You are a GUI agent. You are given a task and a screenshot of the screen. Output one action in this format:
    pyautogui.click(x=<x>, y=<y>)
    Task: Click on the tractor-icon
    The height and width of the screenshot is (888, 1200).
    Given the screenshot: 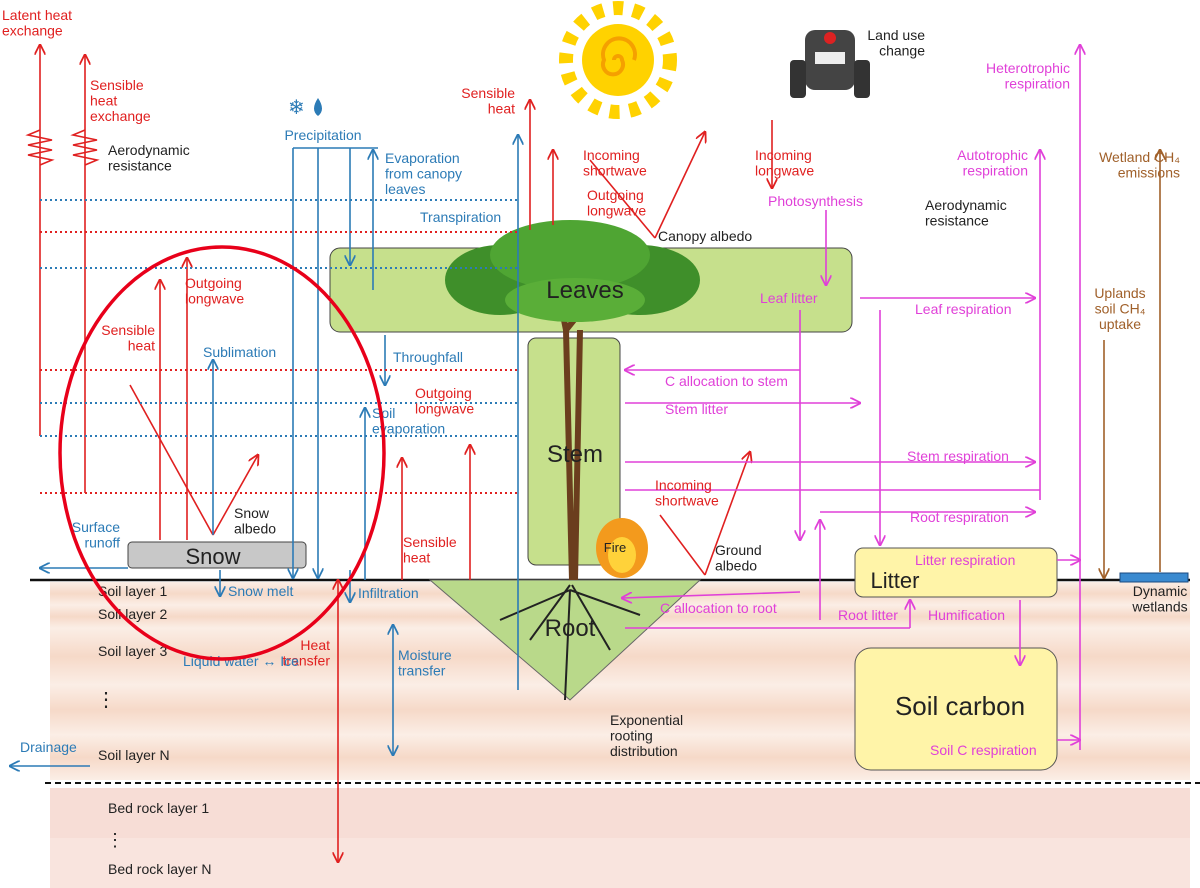 What is the action you would take?
    pyautogui.click(x=830, y=64)
    